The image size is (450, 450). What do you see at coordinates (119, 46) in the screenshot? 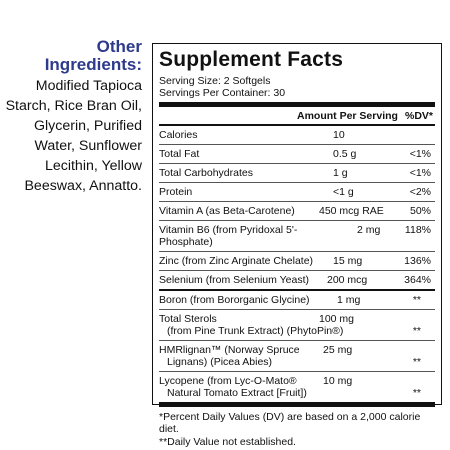
I see `ingredients-title-line1: Other` at bounding box center [119, 46].